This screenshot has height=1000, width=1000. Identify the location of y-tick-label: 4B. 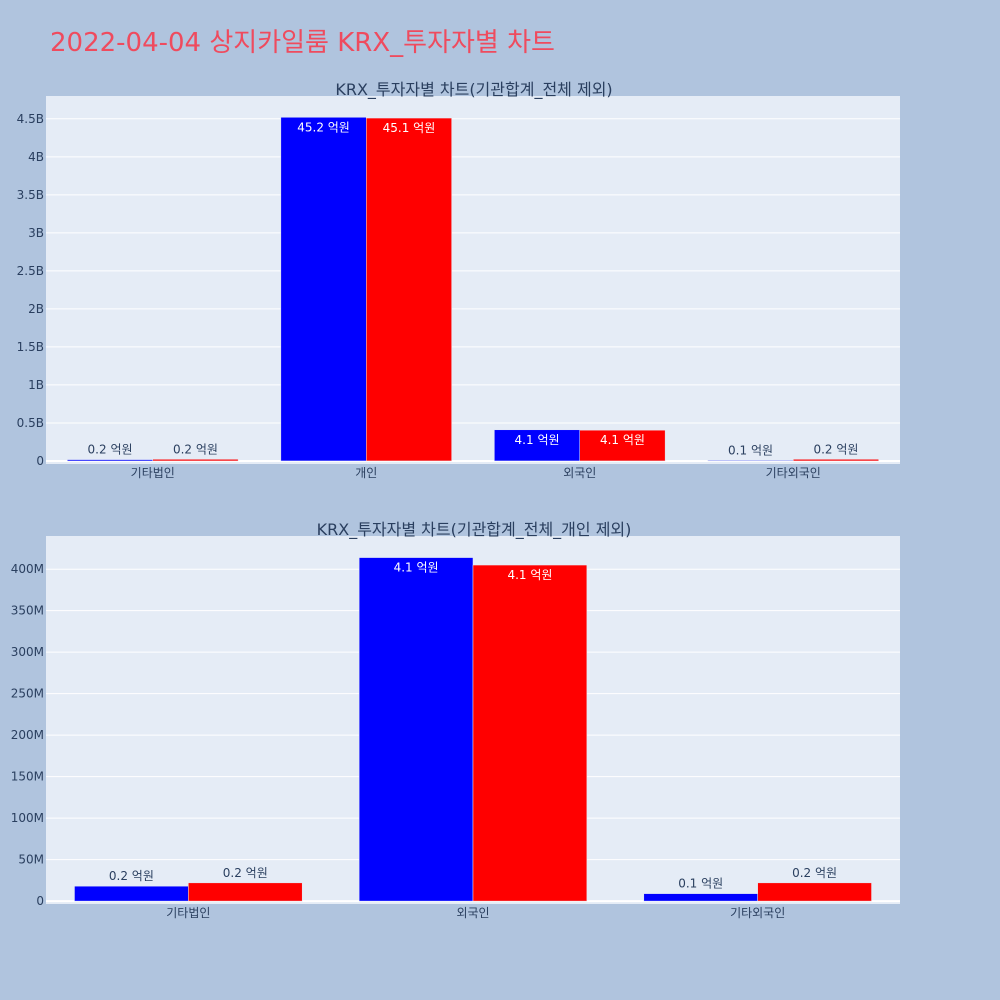
(36, 157).